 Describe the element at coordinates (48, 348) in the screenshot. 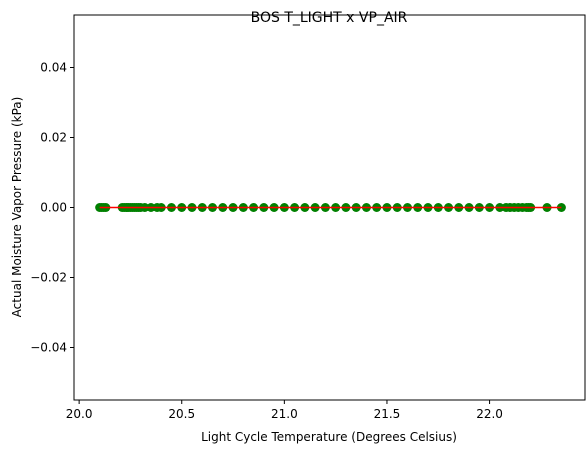

I see `y-tick-label: −0.04` at that location.